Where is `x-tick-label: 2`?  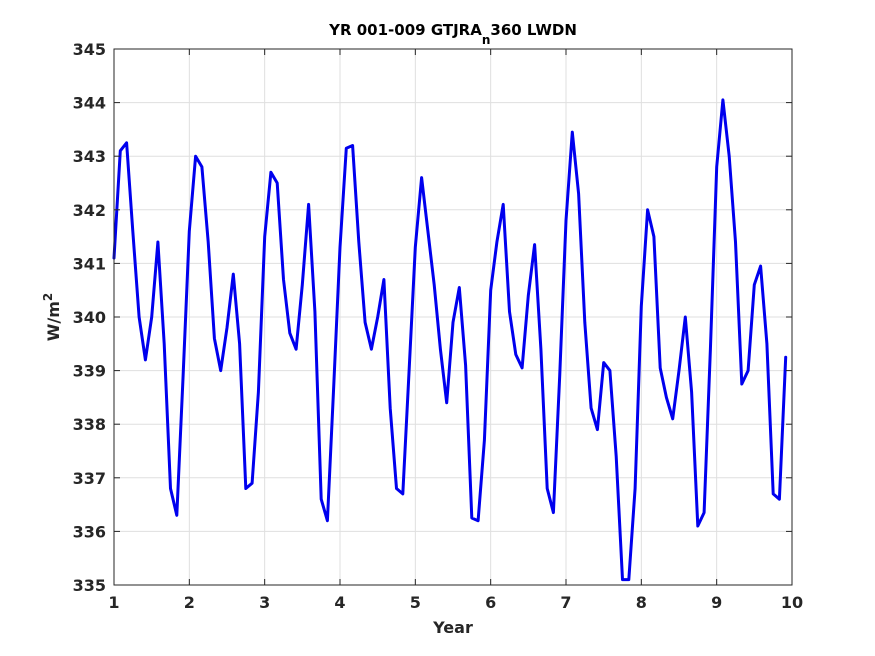
x-tick-label: 2 is located at coordinates (189, 602).